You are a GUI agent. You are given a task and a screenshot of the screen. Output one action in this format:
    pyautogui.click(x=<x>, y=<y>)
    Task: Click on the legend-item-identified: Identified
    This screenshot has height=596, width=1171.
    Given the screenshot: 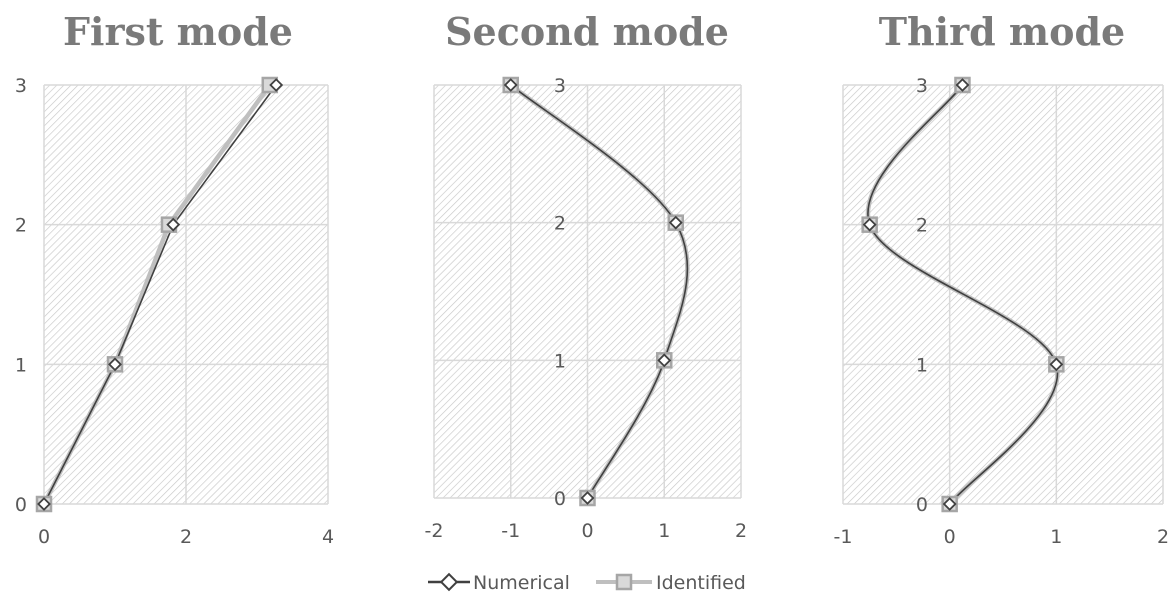 What is the action you would take?
    pyautogui.click(x=671, y=583)
    